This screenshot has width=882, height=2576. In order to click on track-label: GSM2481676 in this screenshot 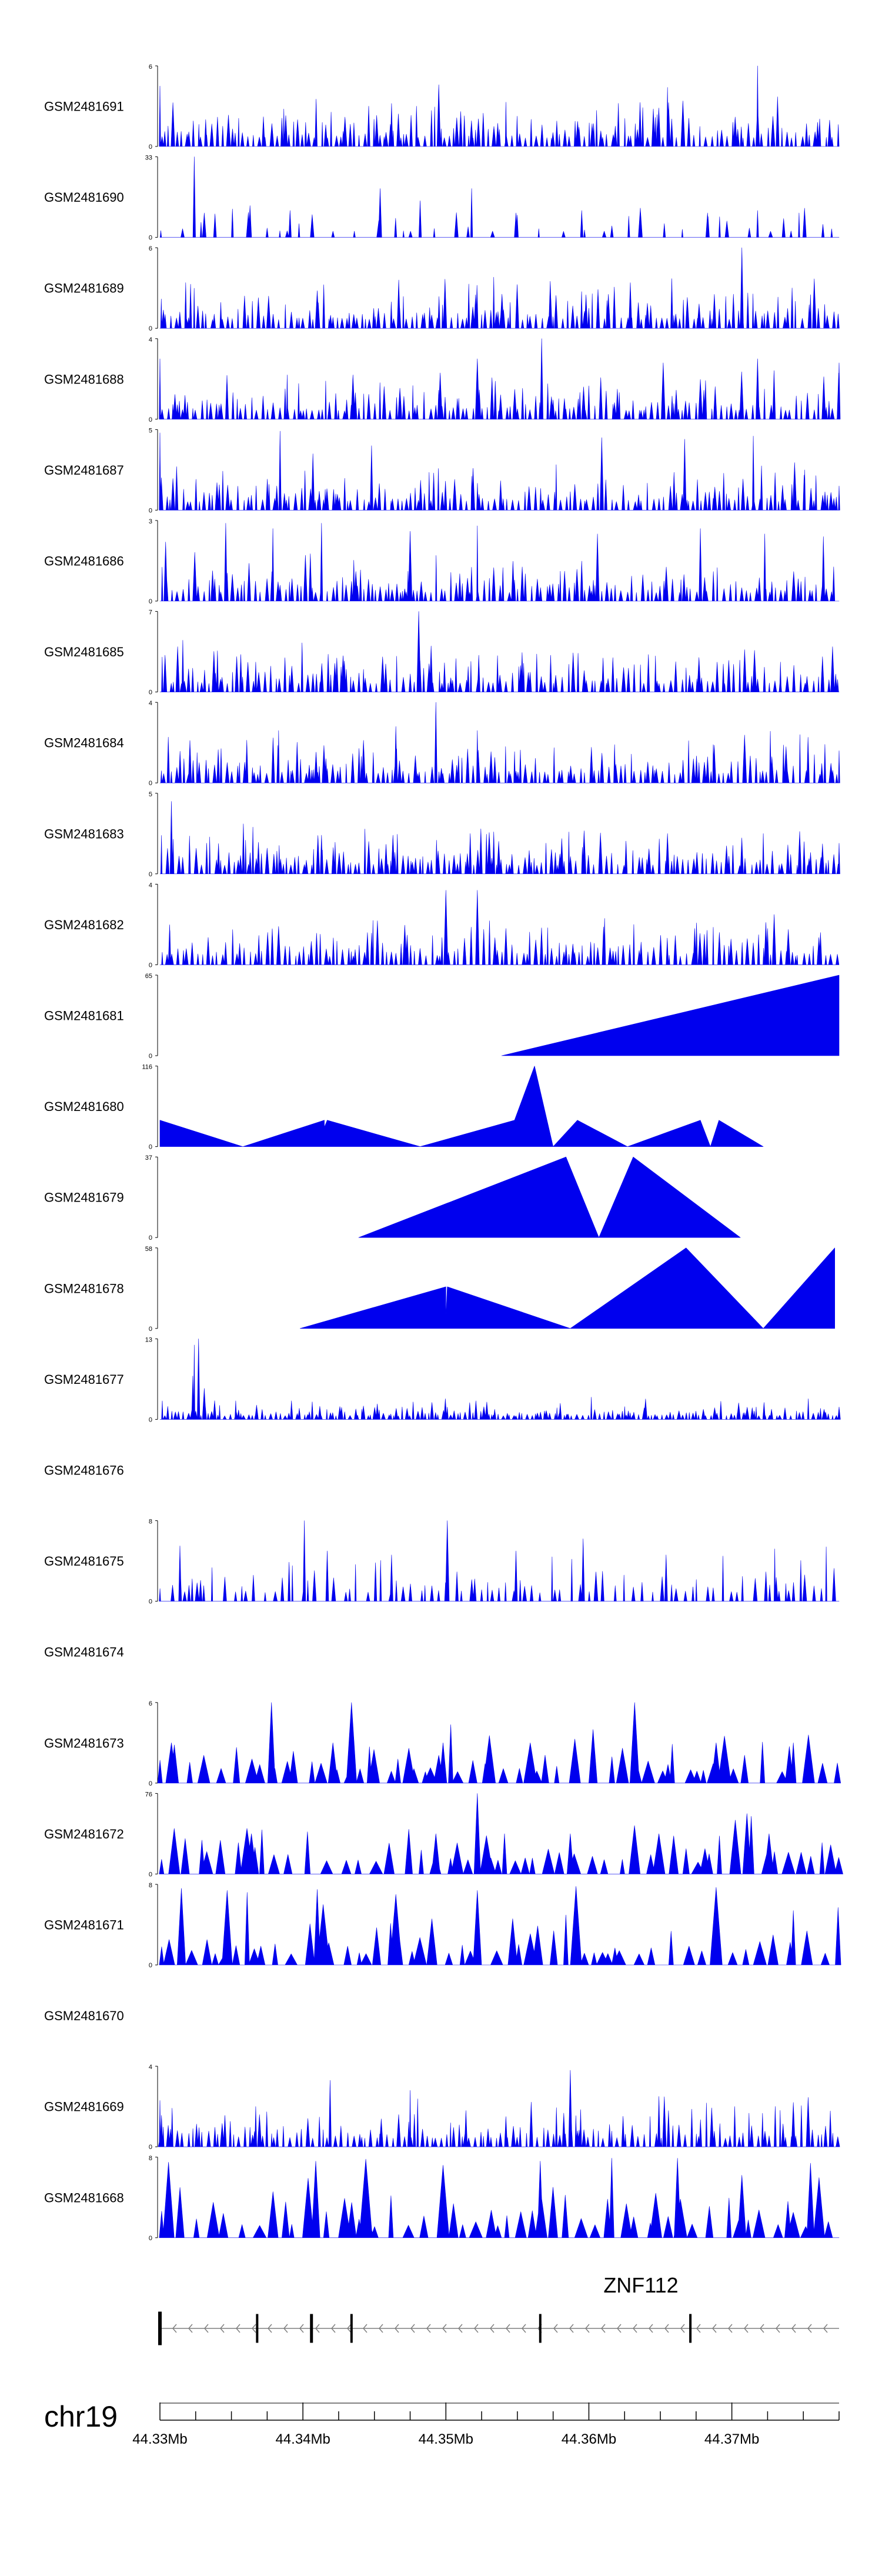, I will do `click(84, 1470)`.